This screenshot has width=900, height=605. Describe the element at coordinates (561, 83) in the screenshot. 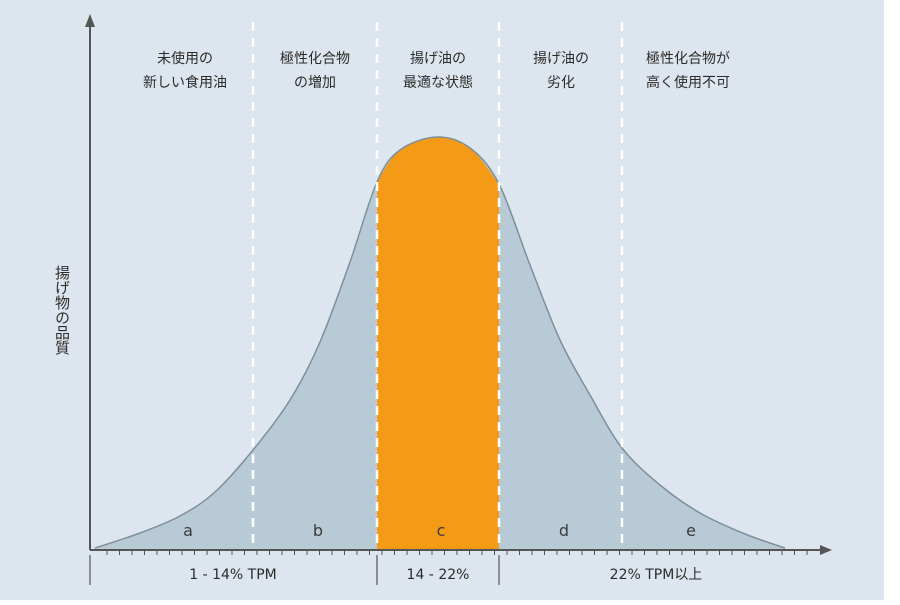

I see `zone-d-label-line-2: 劣化` at that location.